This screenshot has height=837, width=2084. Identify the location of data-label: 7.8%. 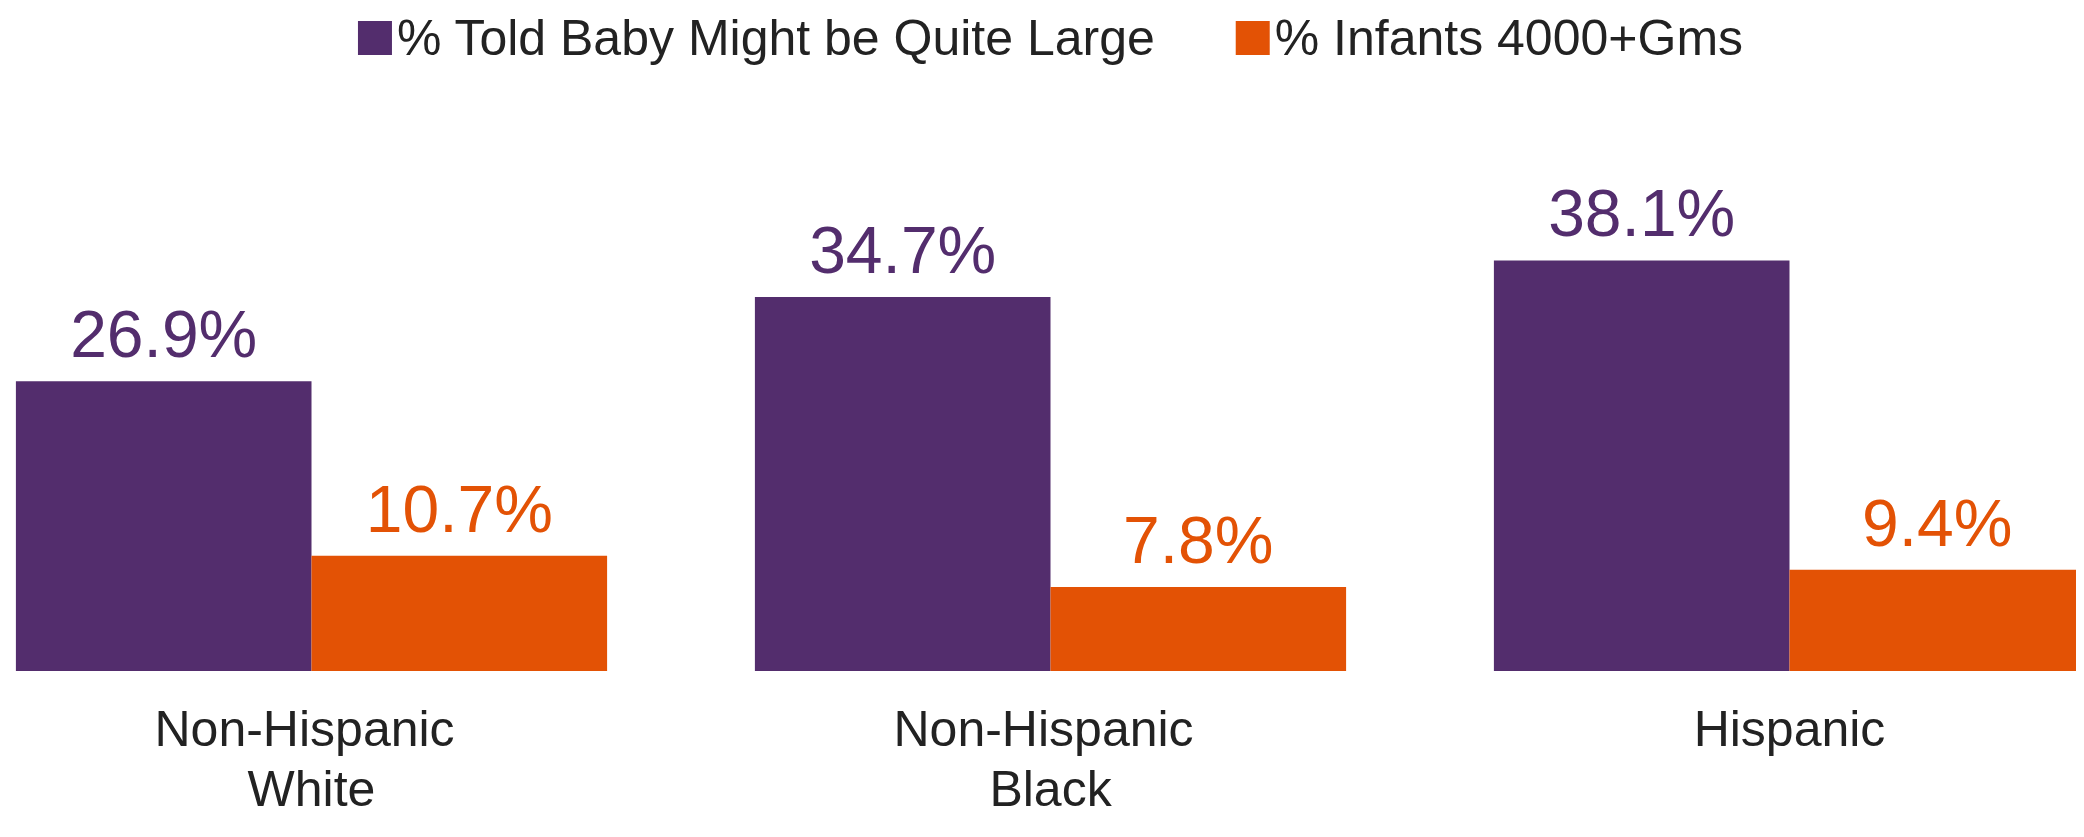
(1198, 539).